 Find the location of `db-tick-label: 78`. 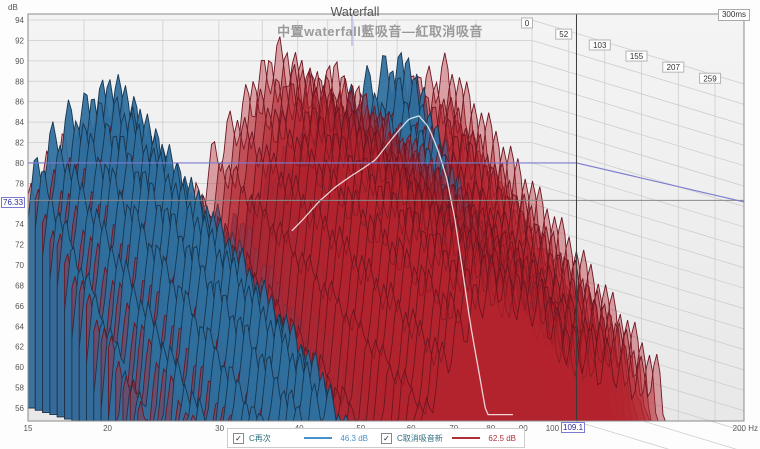

db-tick-label: 78 is located at coordinates (19, 183).